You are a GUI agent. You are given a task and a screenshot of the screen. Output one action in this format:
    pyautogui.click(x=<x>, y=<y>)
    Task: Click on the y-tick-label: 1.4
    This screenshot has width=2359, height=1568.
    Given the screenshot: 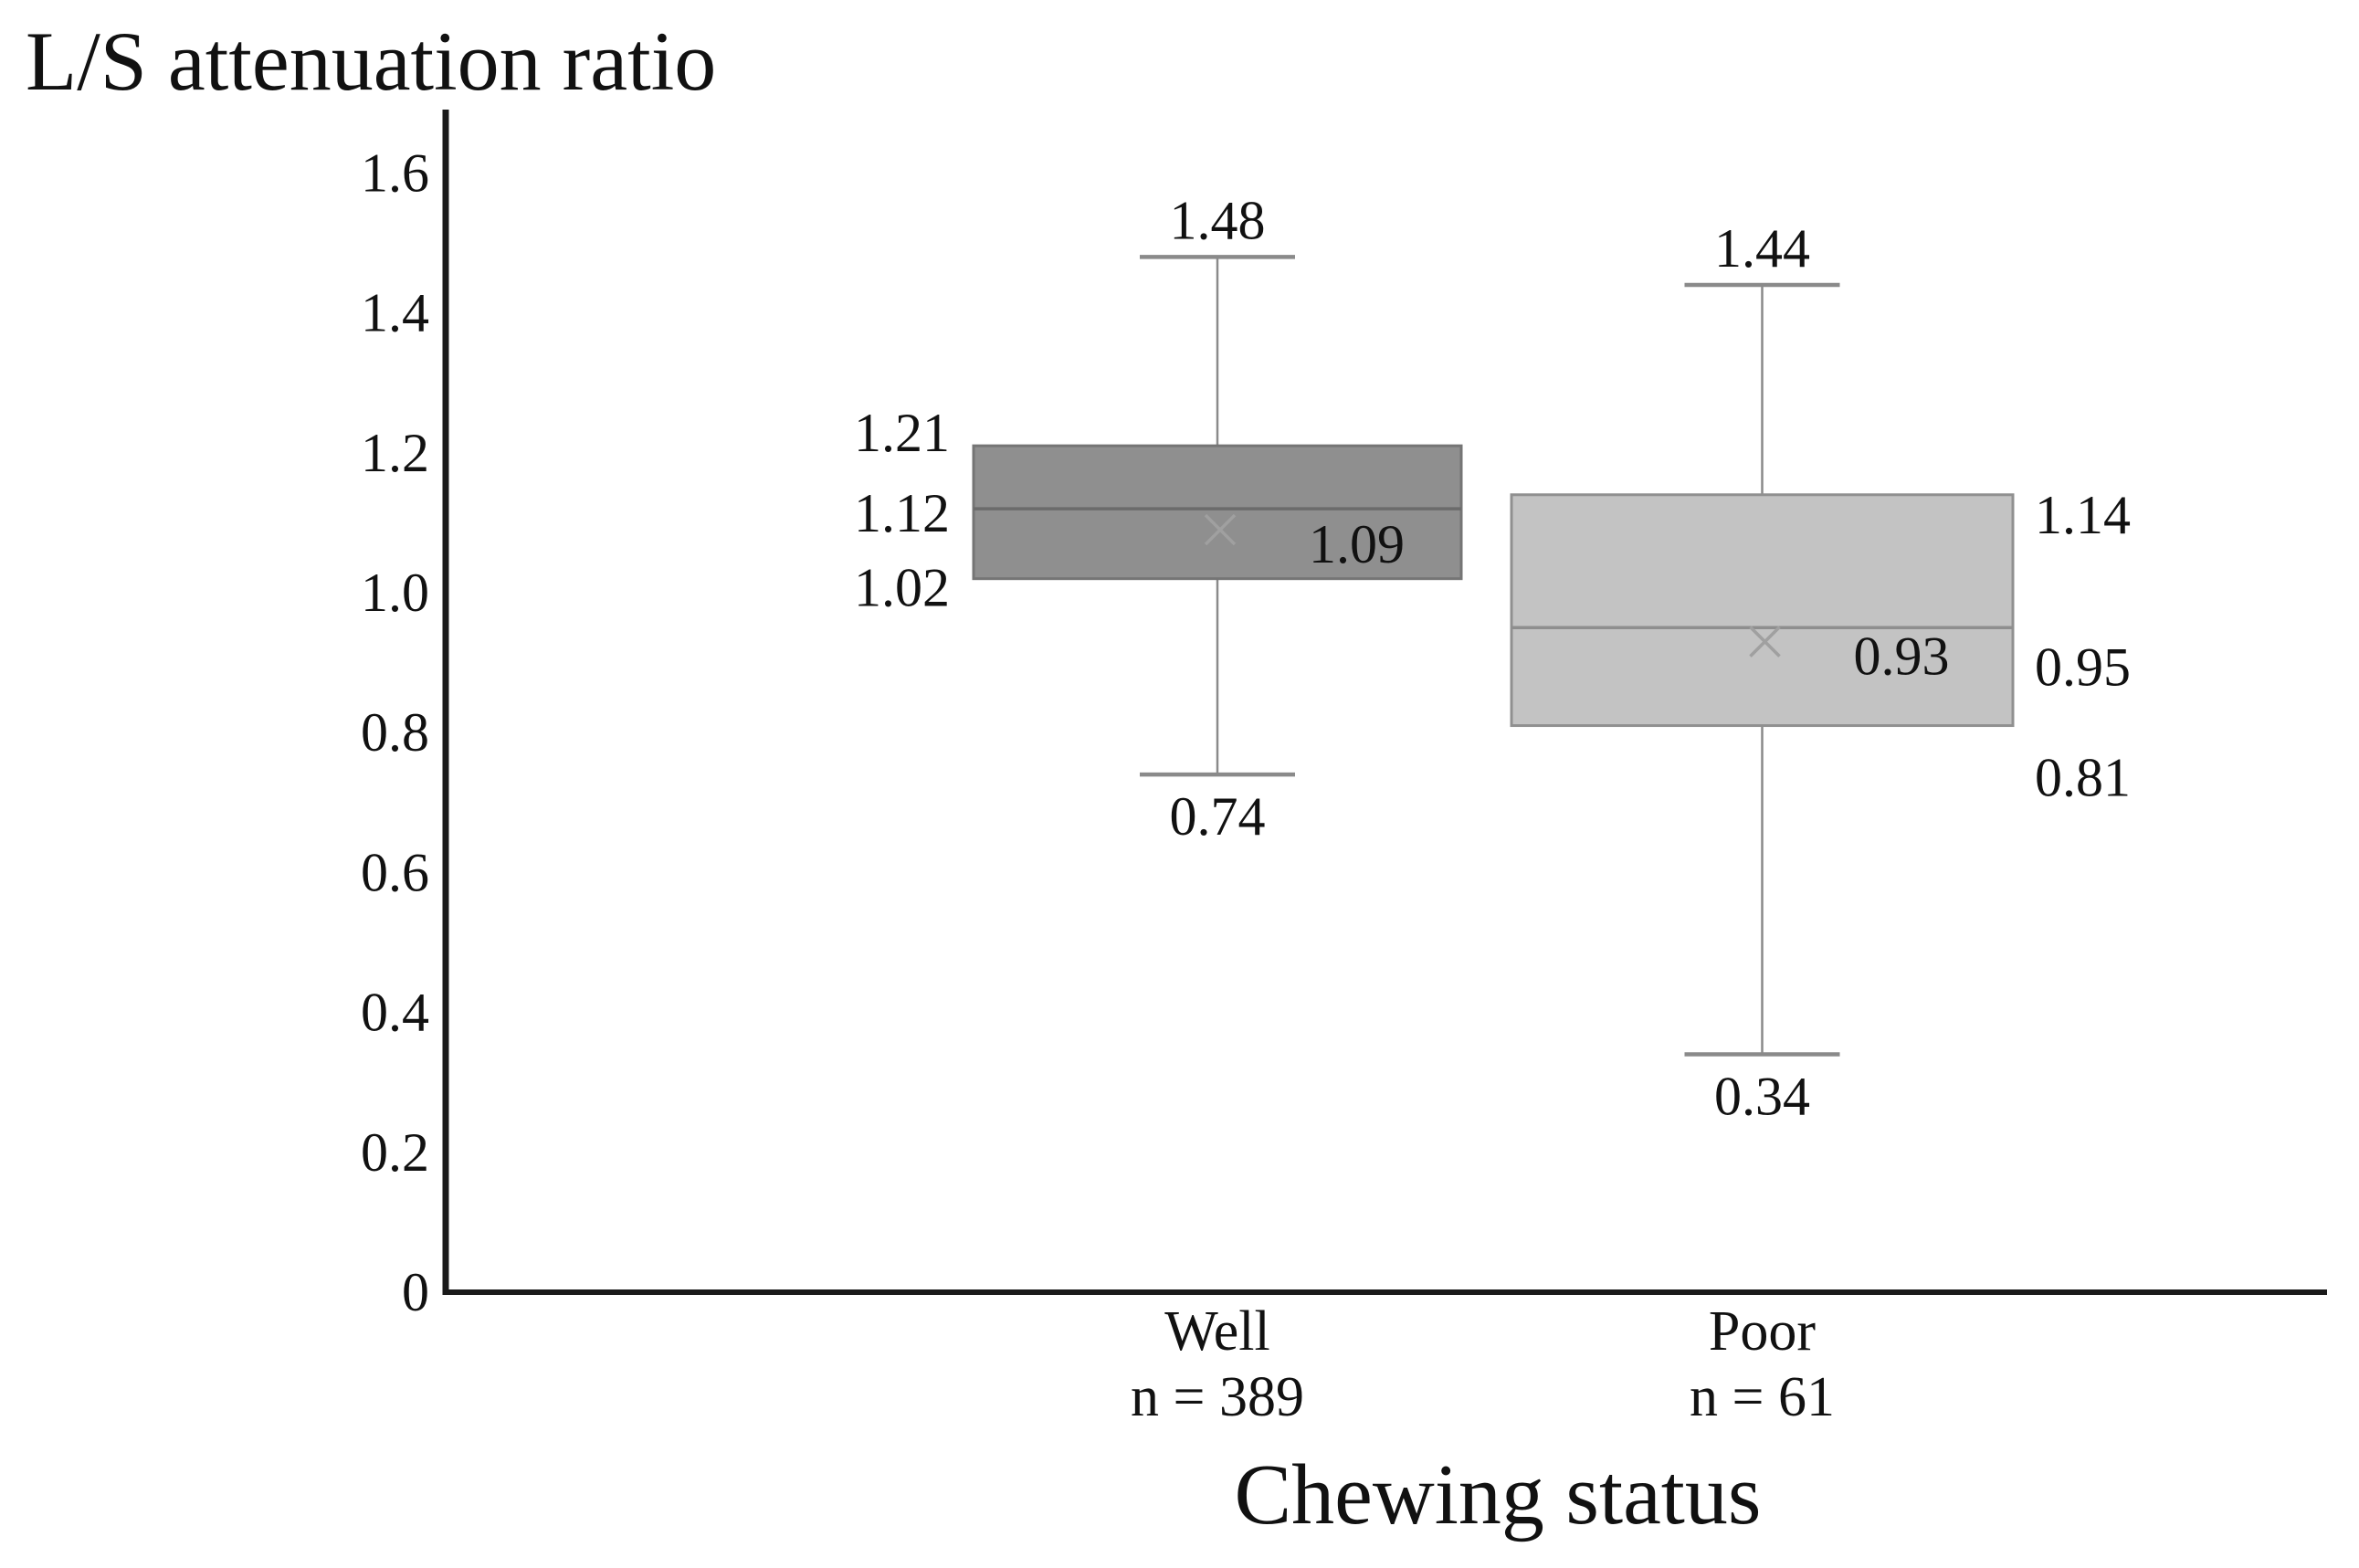 What is the action you would take?
    pyautogui.click(x=395, y=313)
    